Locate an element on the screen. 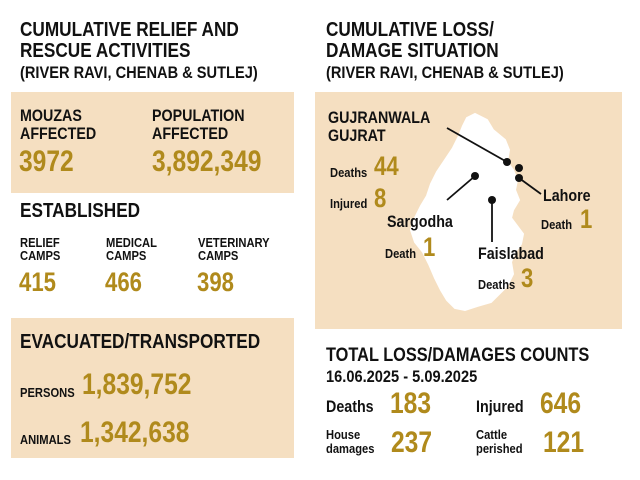  totals-date-range: 16.06.2025 - 5.09.2025 is located at coordinates (402, 376).